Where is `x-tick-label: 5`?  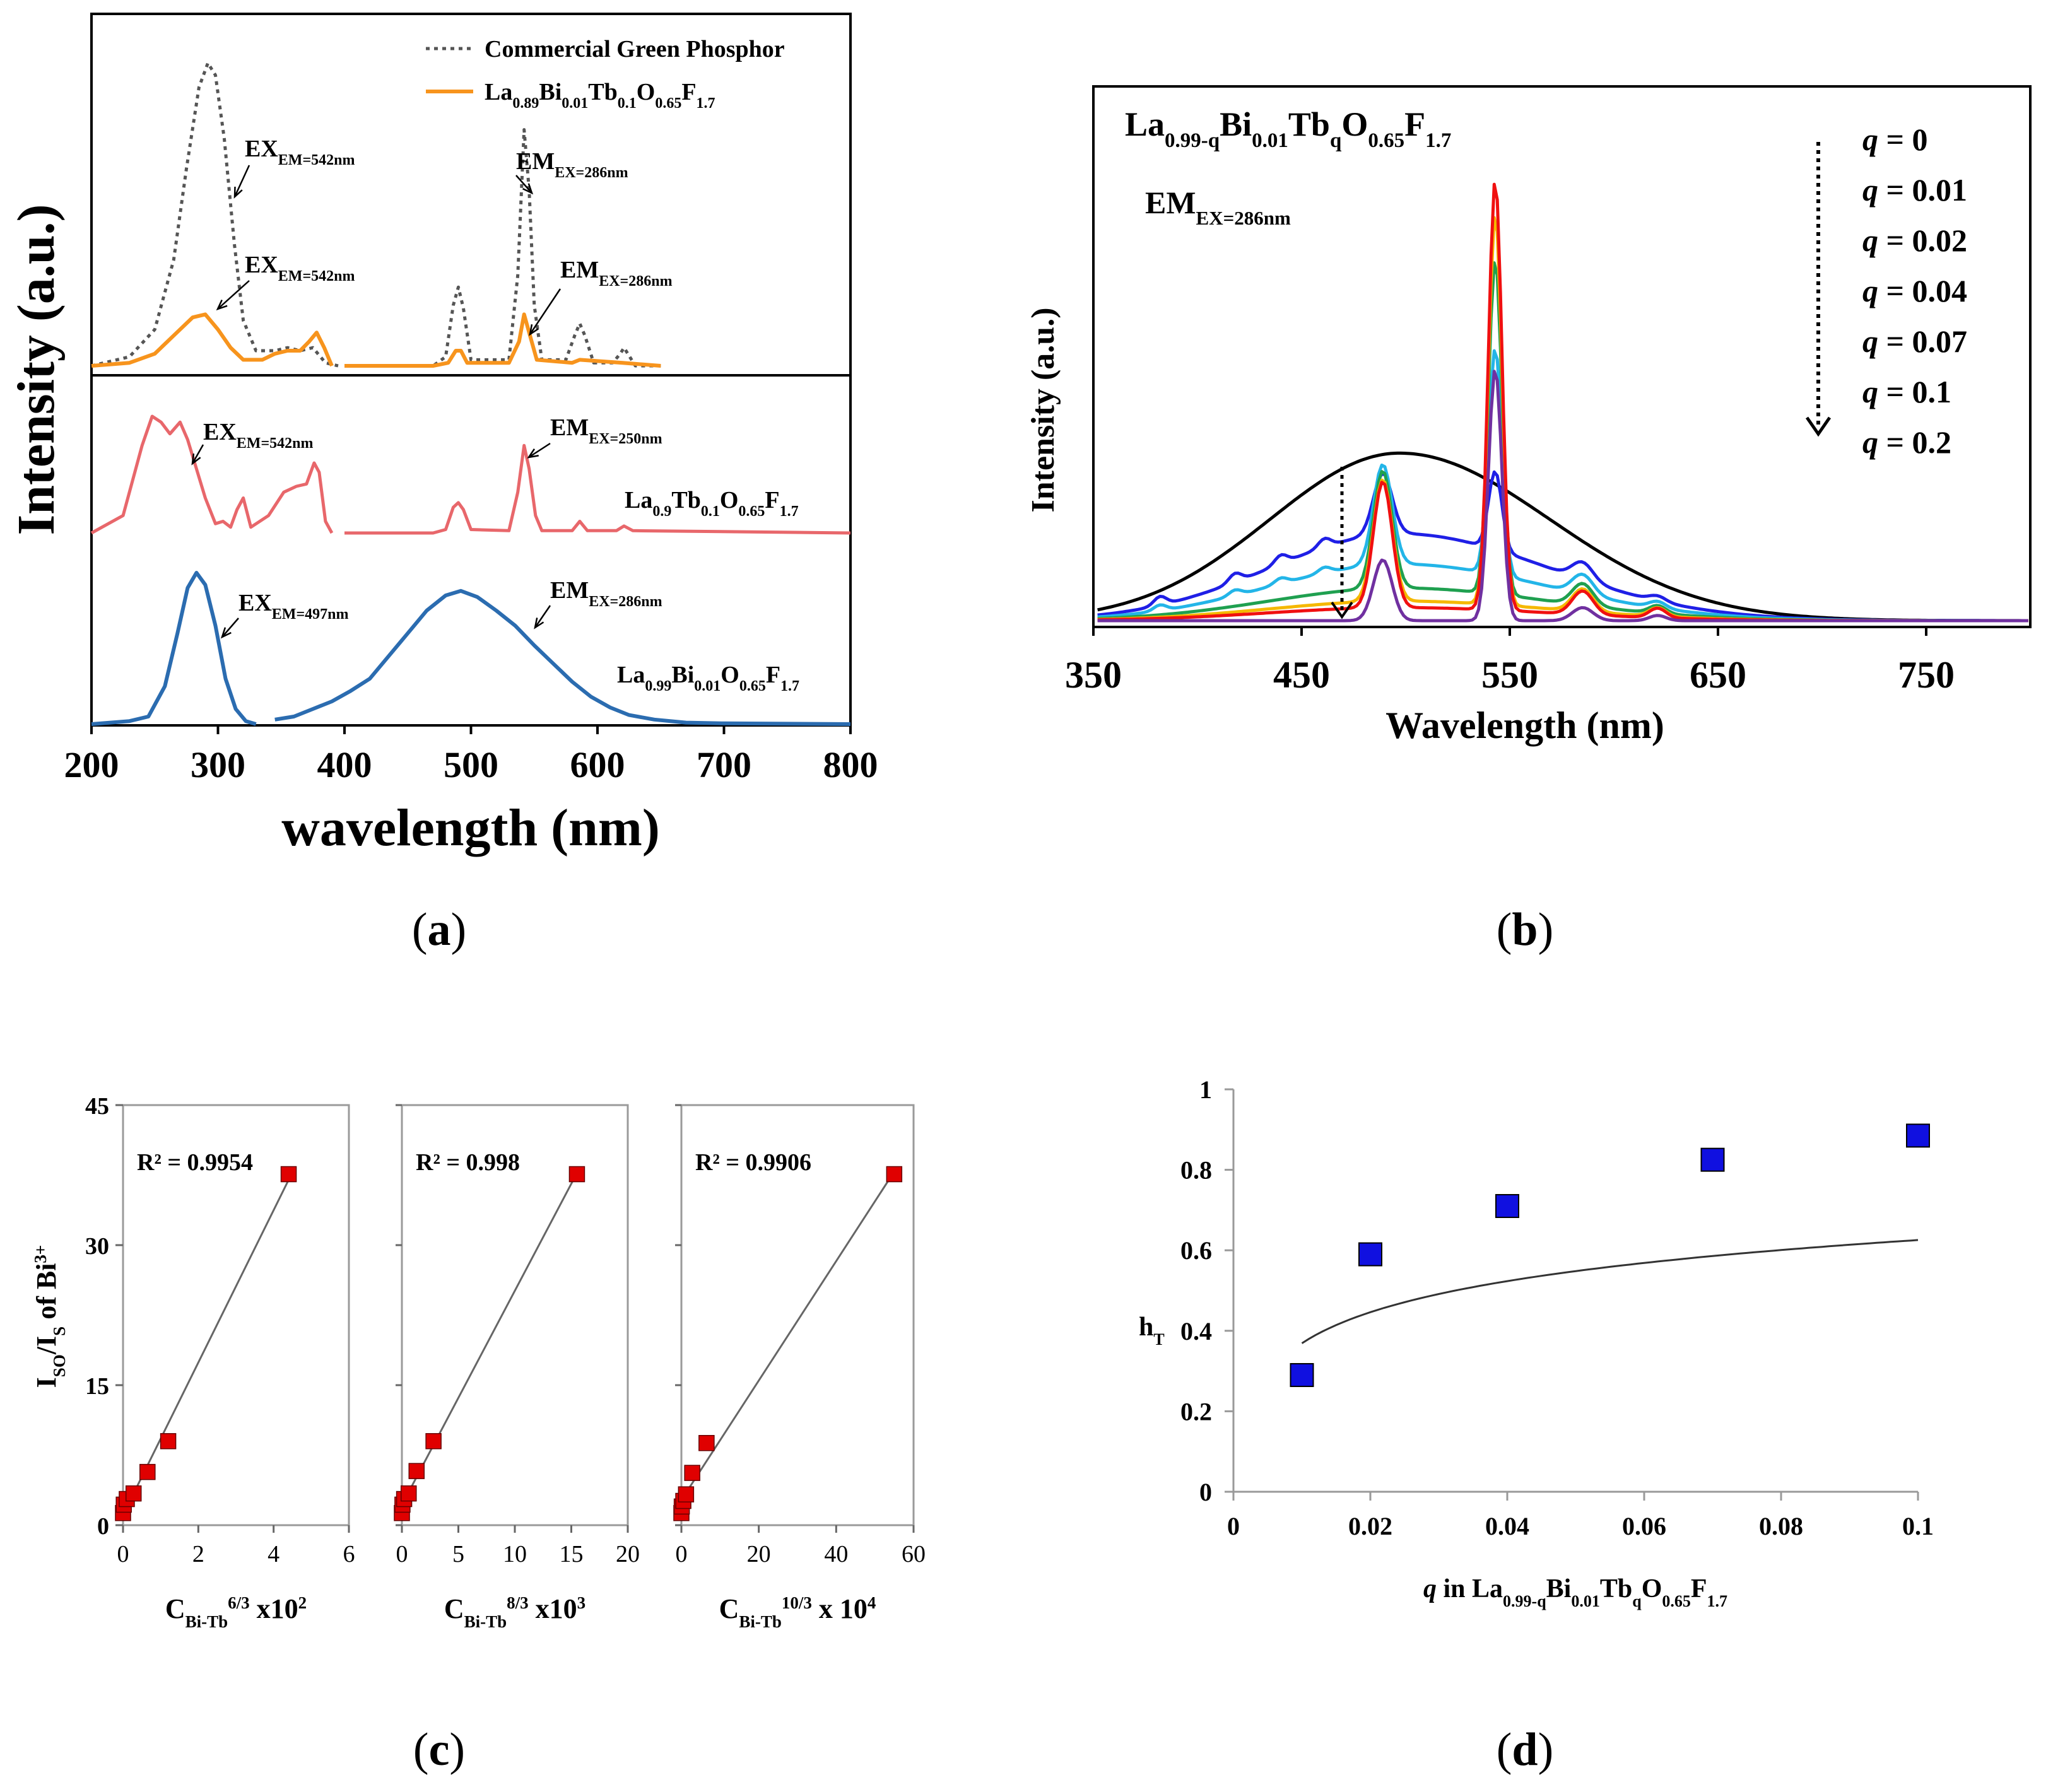
x-tick-label: 5 is located at coordinates (458, 1554).